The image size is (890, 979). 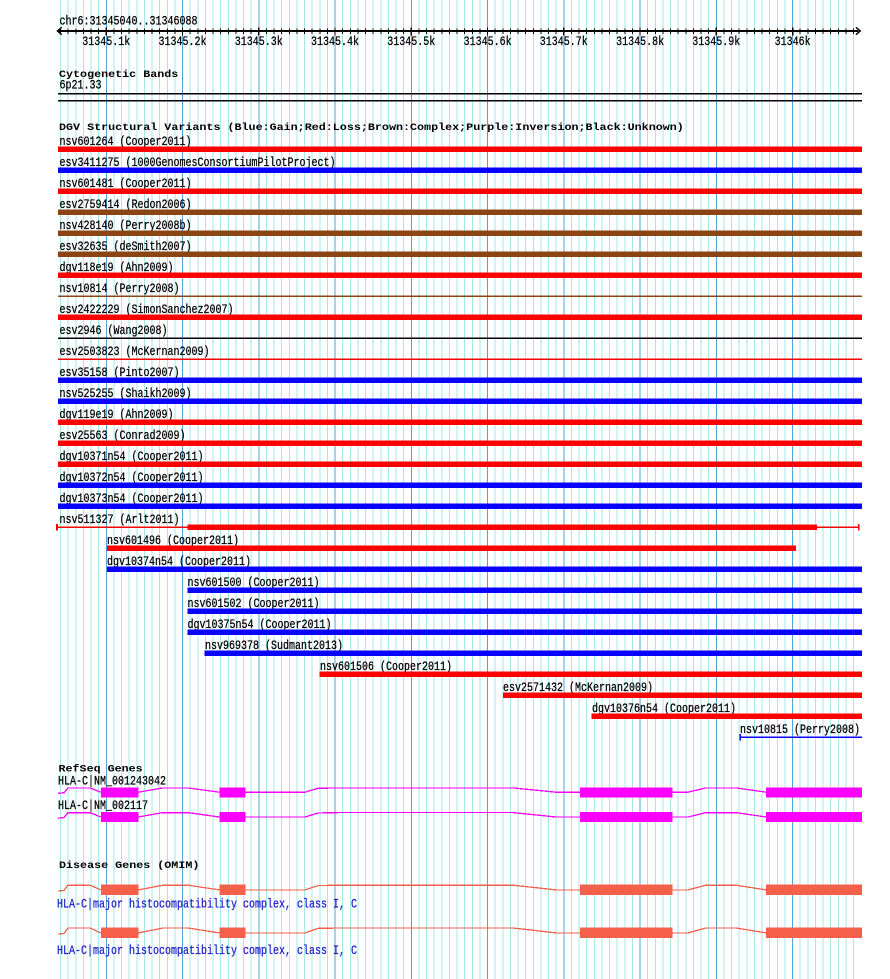 I want to click on svg-text: nsv10814 (Perry2008), so click(x=120, y=288).